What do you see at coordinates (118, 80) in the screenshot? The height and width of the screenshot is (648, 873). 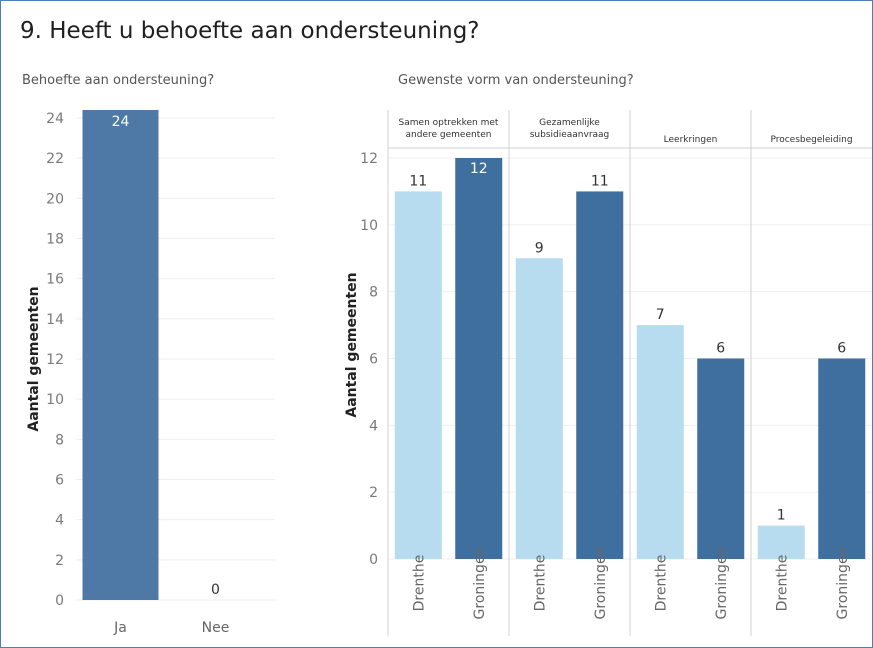 I see `left-chart-title: Behoefte aan ondersteuning?` at bounding box center [118, 80].